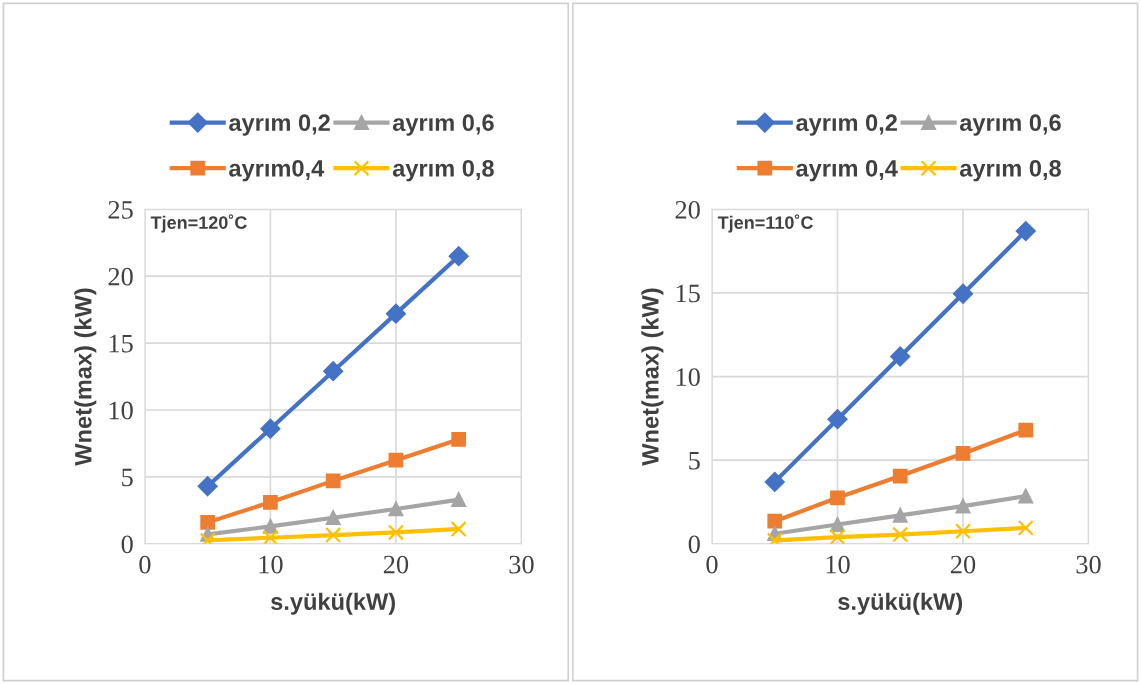 The height and width of the screenshot is (684, 1141). Describe the element at coordinates (765, 223) in the screenshot. I see `annotation: Tjen=110˚C` at that location.